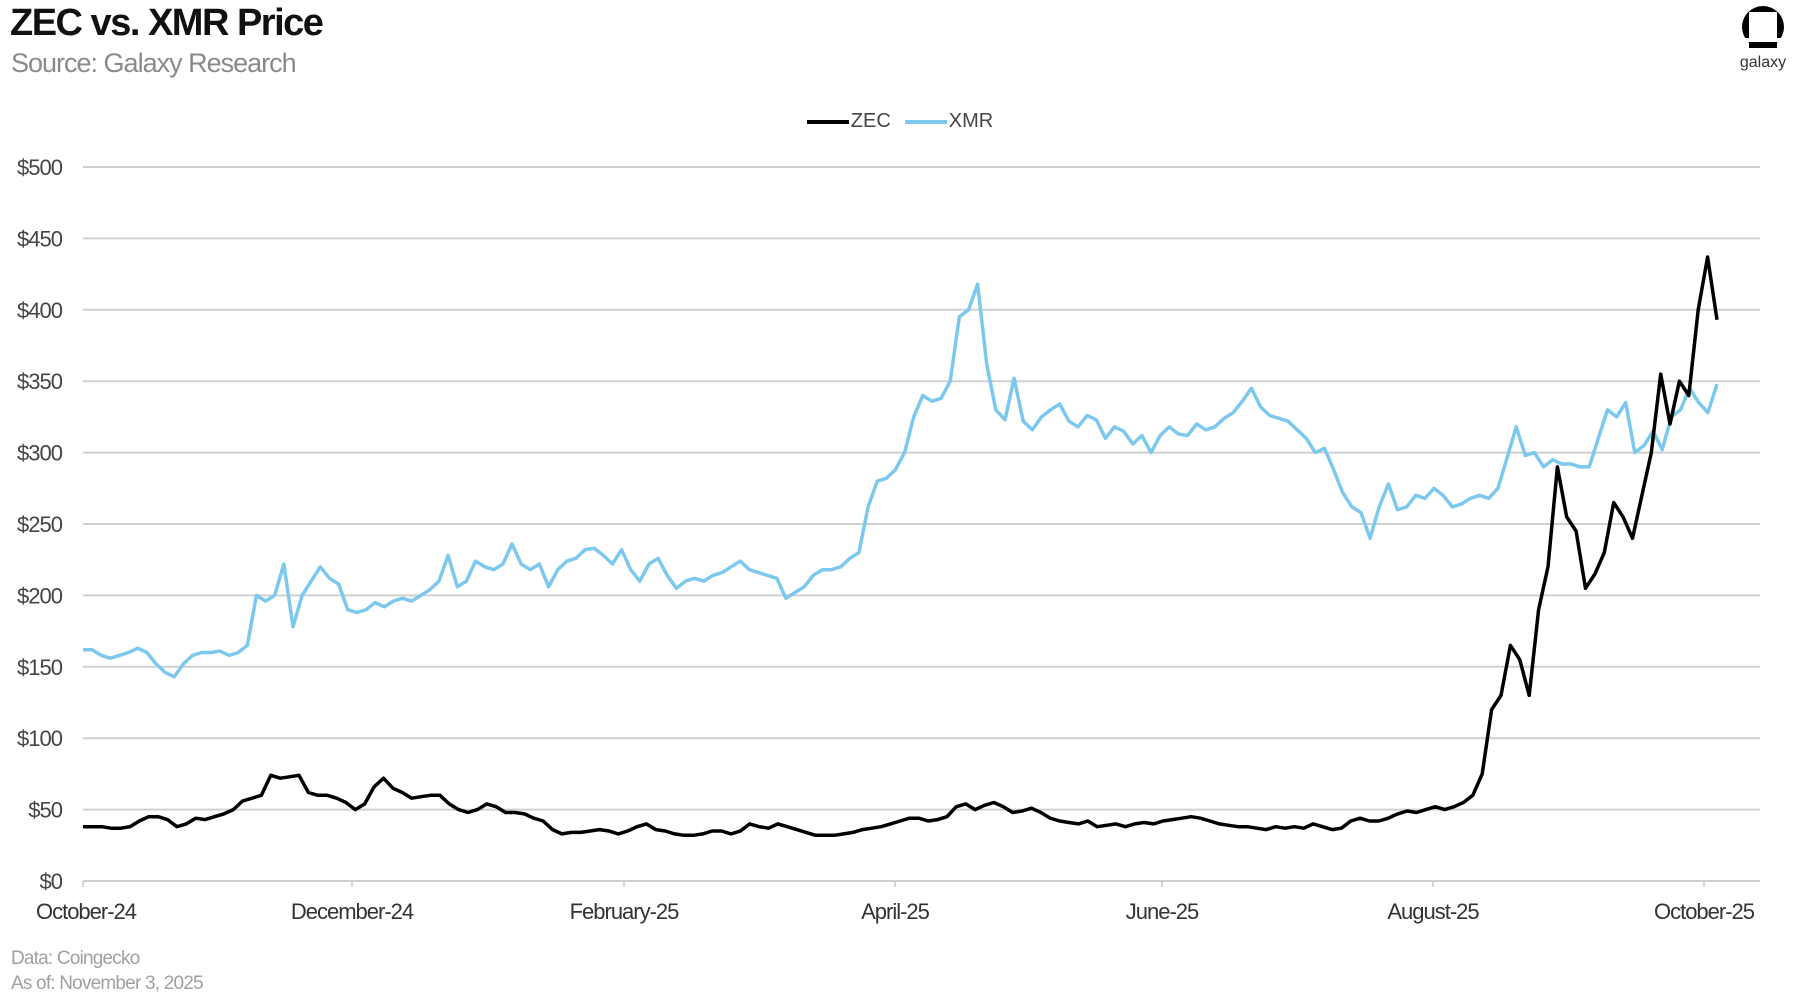 The image size is (1800, 1006). I want to click on y-tick-label: $200, so click(40, 595).